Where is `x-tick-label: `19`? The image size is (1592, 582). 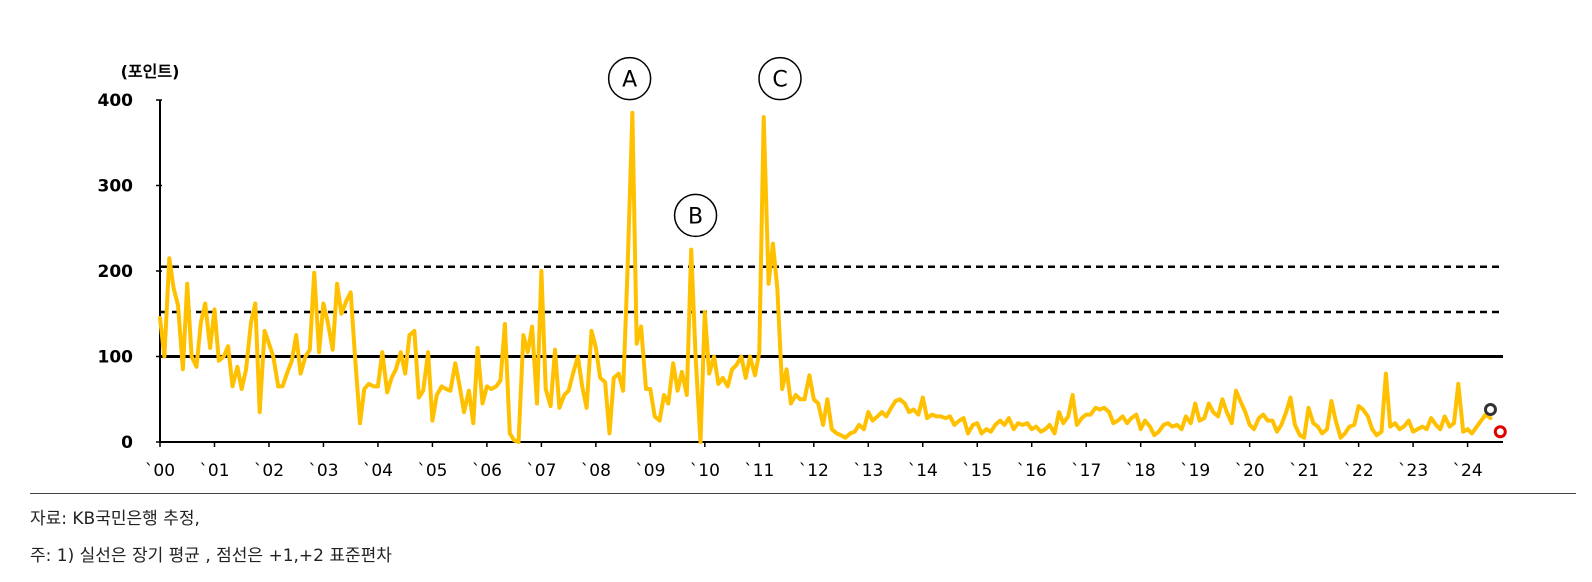
x-tick-label: `19 is located at coordinates (1195, 471).